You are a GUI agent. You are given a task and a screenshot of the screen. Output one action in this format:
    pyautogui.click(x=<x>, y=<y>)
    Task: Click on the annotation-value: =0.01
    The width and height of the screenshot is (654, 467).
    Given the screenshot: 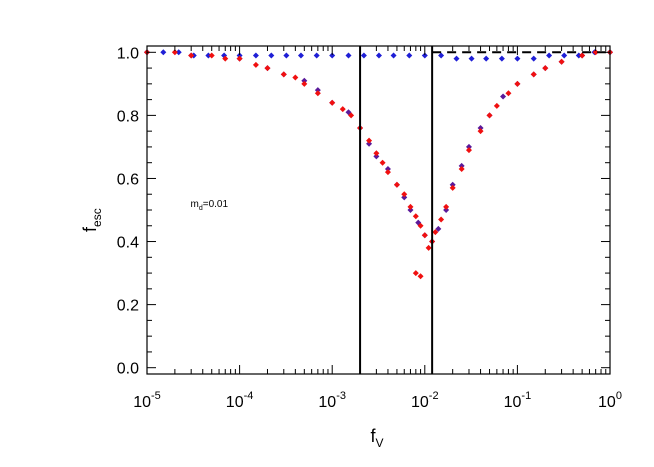 What is the action you would take?
    pyautogui.click(x=216, y=204)
    